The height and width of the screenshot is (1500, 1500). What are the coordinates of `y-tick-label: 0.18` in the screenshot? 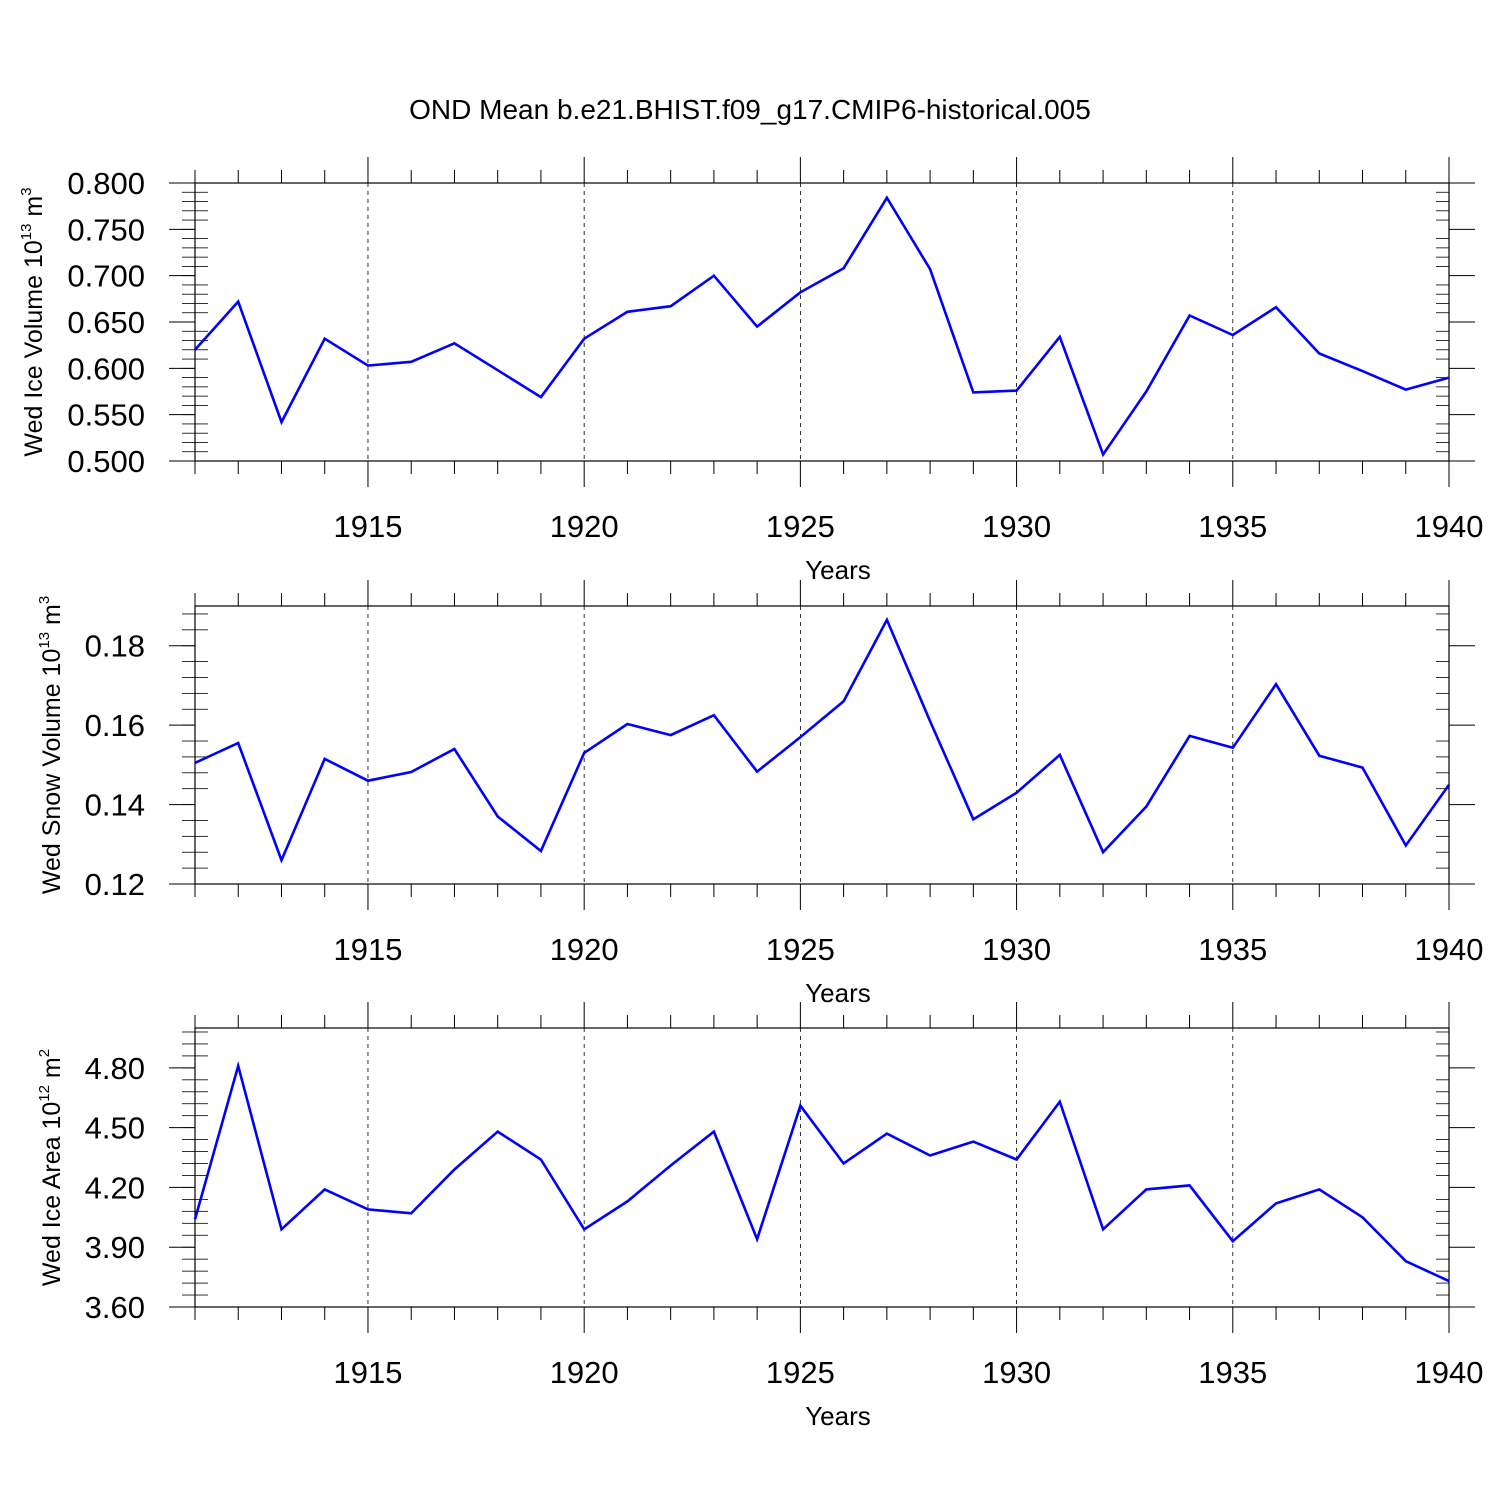 It's located at (115, 646).